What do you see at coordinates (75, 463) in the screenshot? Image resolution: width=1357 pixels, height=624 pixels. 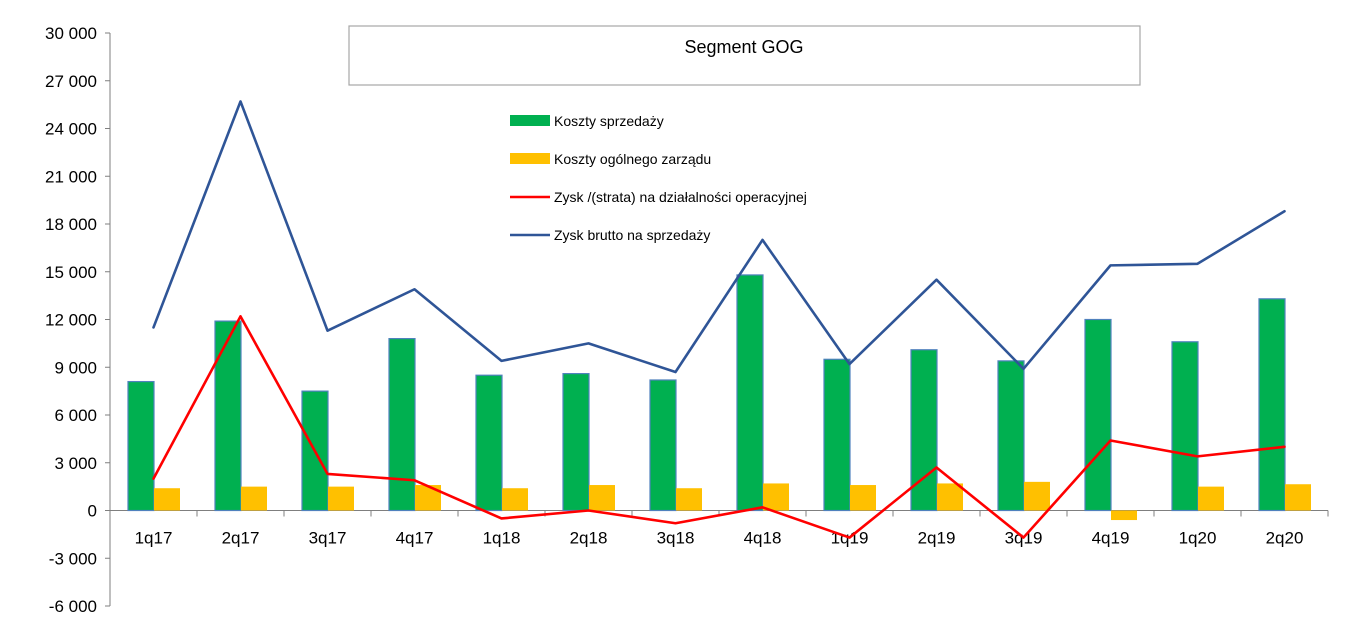 I see `y-tick-label: 3 000` at bounding box center [75, 463].